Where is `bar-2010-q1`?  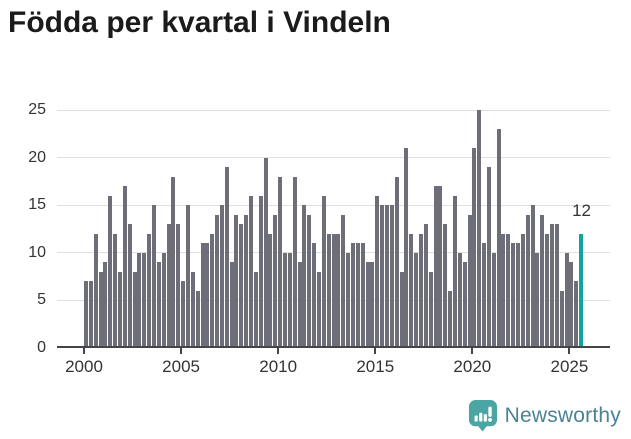
bar-2010-q1 is located at coordinates (280, 262).